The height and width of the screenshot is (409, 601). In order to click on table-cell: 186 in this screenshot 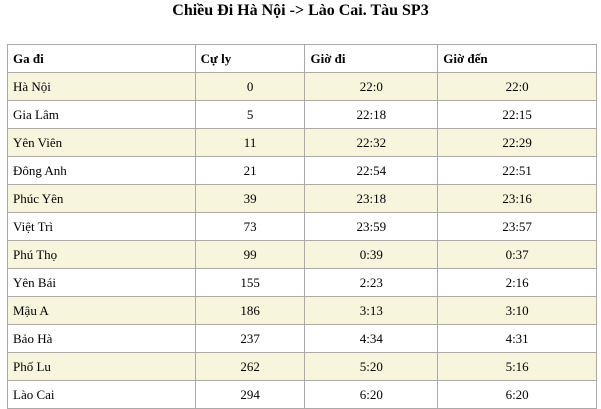, I will do `click(250, 310)`.